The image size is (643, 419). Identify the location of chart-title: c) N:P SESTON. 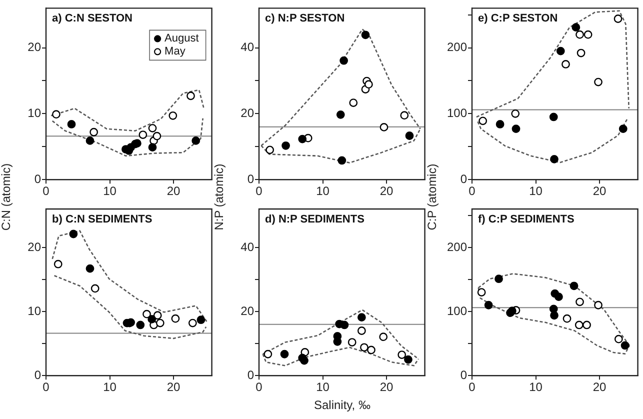
(305, 18).